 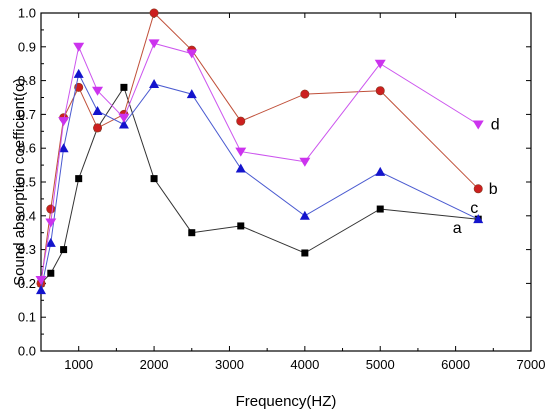 What do you see at coordinates (78, 364) in the screenshot?
I see `x-tick-label: 1000` at bounding box center [78, 364].